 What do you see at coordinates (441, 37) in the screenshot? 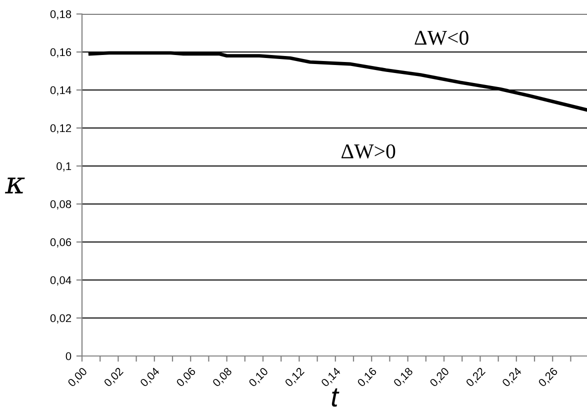
I see `annotation: ΔW<0` at bounding box center [441, 37].